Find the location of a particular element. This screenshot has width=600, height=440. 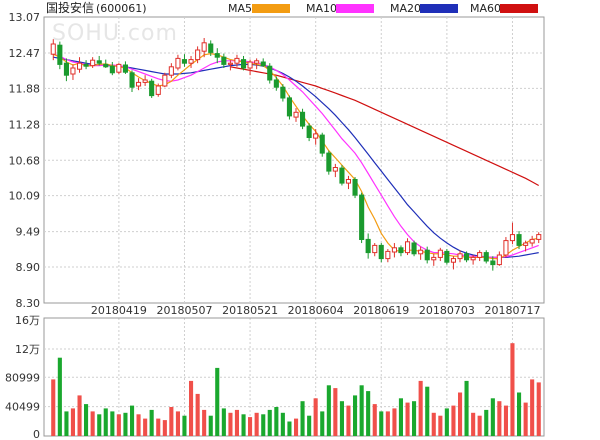

volume-tick-label: 0 is located at coordinates (36, 434).